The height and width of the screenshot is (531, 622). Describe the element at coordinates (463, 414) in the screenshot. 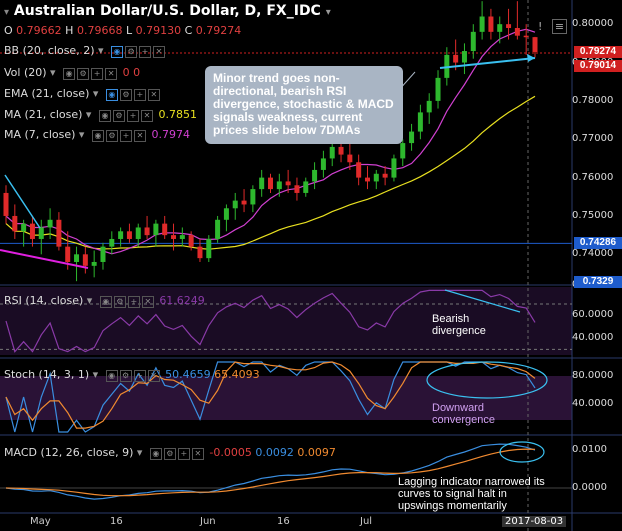

I see `stoch-note: Downward convergence` at that location.